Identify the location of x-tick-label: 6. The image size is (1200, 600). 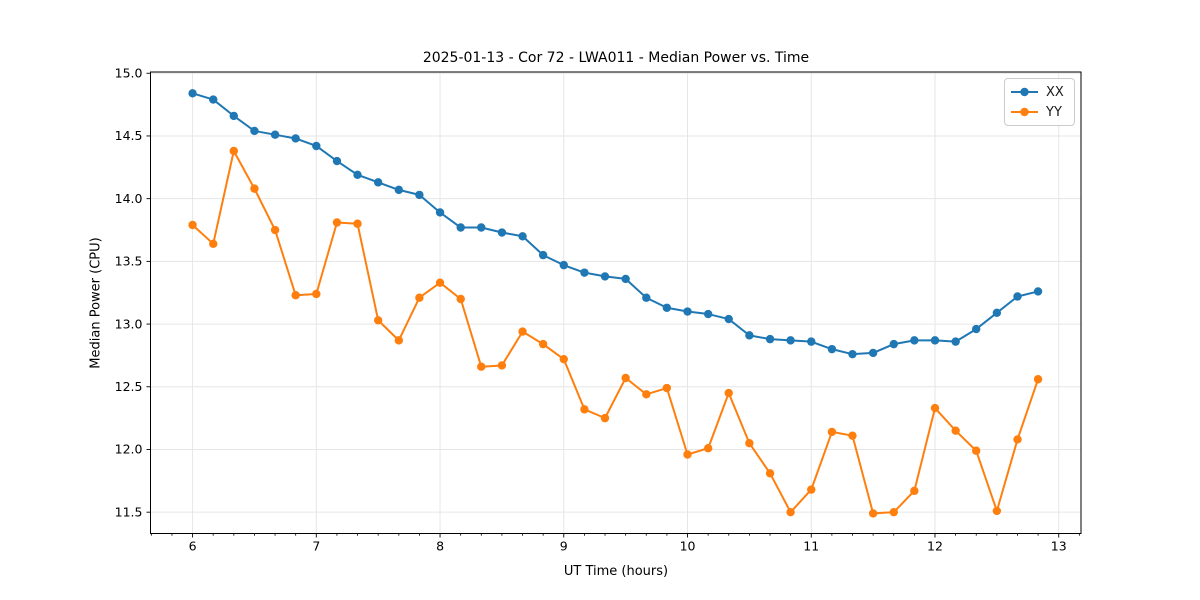
(193, 546).